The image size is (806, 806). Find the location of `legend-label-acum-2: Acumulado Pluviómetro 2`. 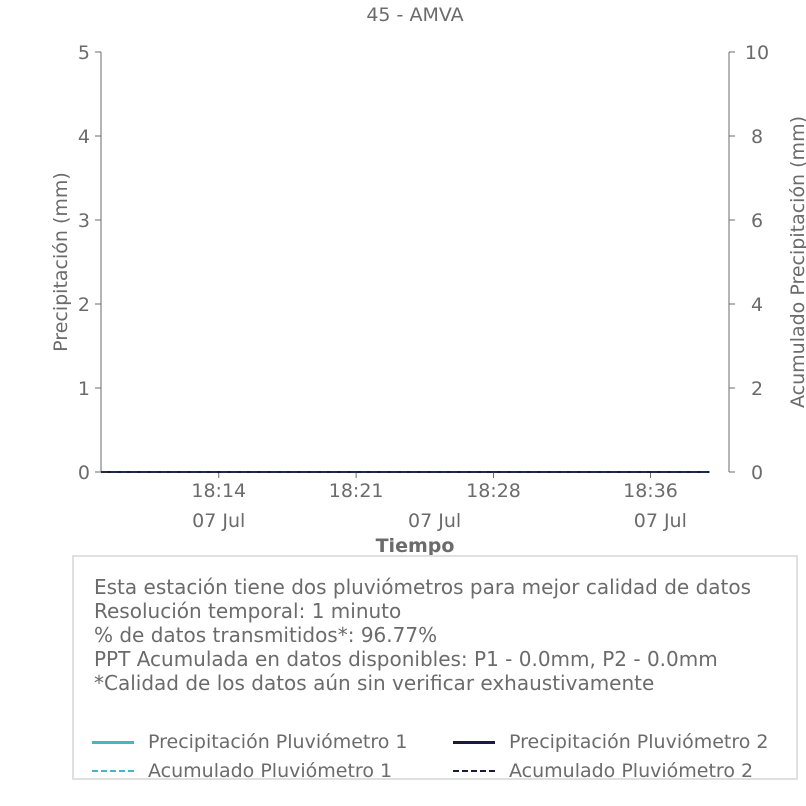

legend-label-acum-2: Acumulado Pluviómetro 2 is located at coordinates (631, 771).